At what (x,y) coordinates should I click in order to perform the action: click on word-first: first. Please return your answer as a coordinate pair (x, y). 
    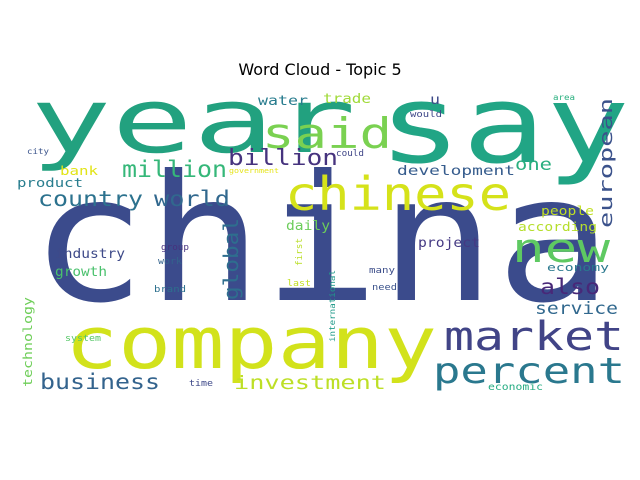
    Looking at the image, I should click on (300, 252).